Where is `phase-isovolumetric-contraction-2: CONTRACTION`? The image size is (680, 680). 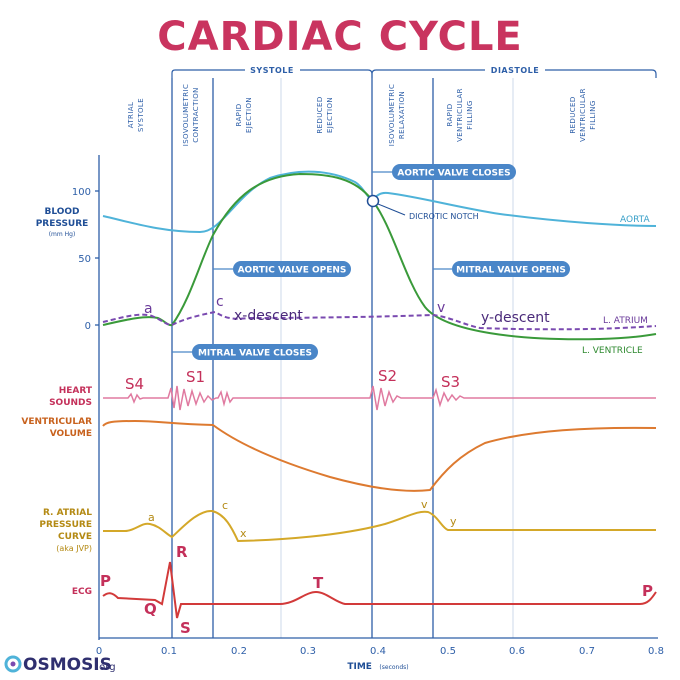 phase-isovolumetric-contraction-2: CONTRACTION is located at coordinates (196, 115).